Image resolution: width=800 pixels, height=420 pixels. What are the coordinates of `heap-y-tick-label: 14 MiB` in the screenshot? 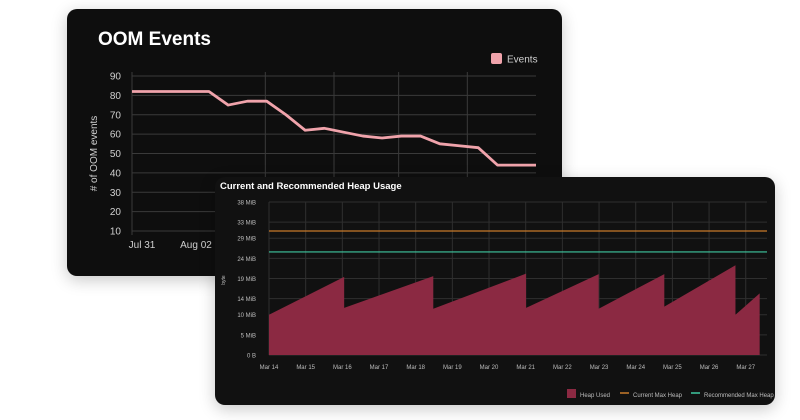 It's located at (246, 300).